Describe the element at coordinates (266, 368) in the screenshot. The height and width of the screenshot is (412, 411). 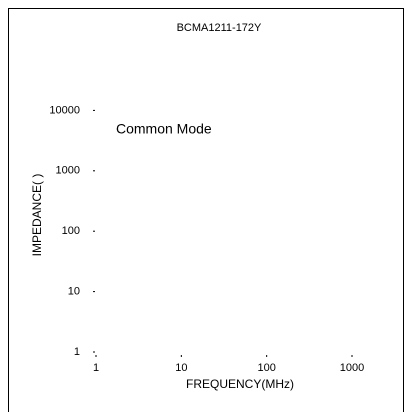
I see `x-tick-label: 100` at that location.